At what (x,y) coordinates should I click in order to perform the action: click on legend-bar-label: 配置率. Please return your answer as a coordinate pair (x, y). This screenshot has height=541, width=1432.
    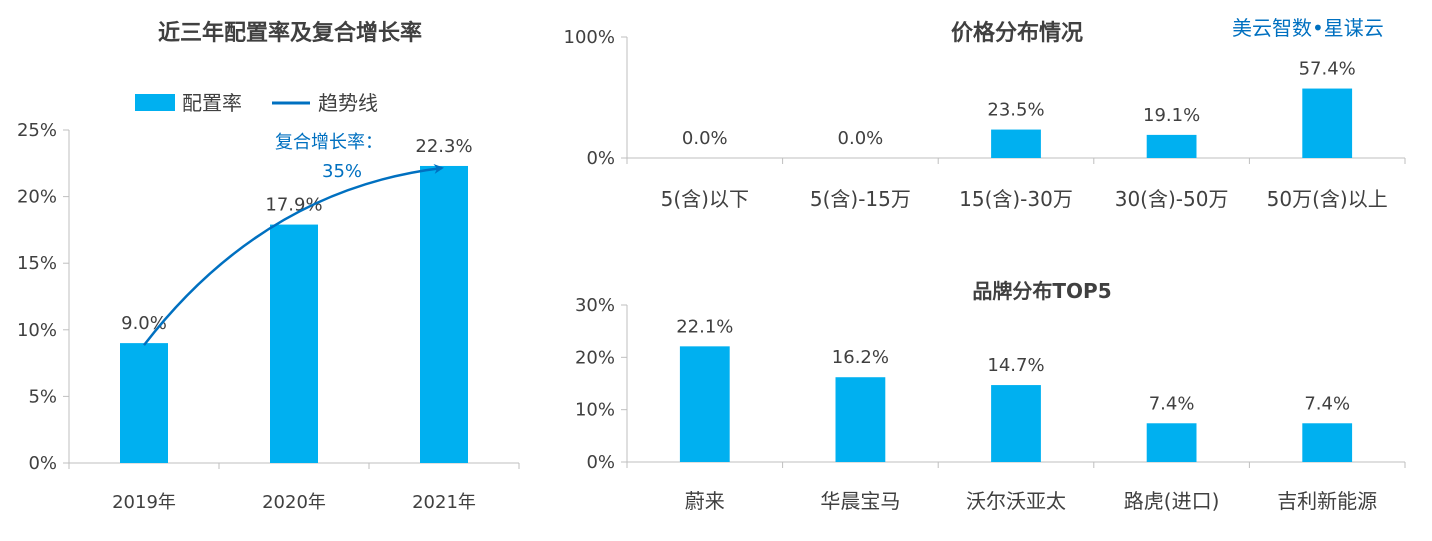
    Looking at the image, I should click on (212, 103).